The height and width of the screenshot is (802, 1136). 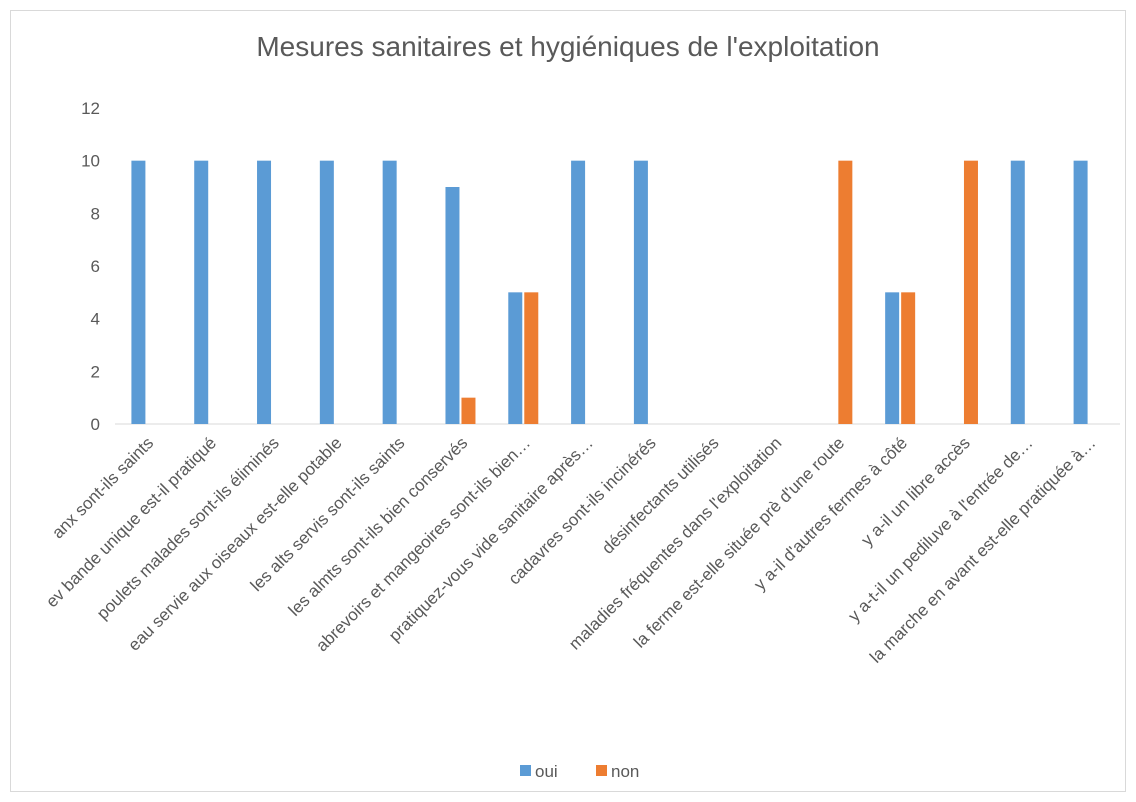 I want to click on y-tick-label: 8, so click(x=95, y=213).